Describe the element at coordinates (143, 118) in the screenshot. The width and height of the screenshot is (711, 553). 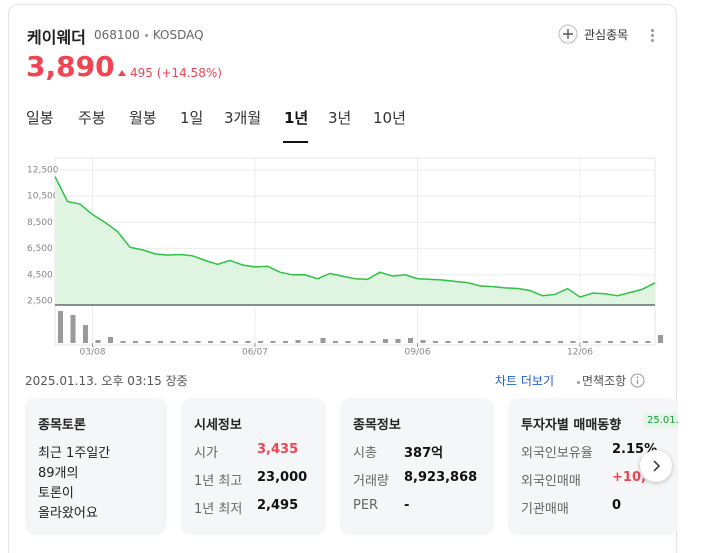
I see `tab: 월봉` at that location.